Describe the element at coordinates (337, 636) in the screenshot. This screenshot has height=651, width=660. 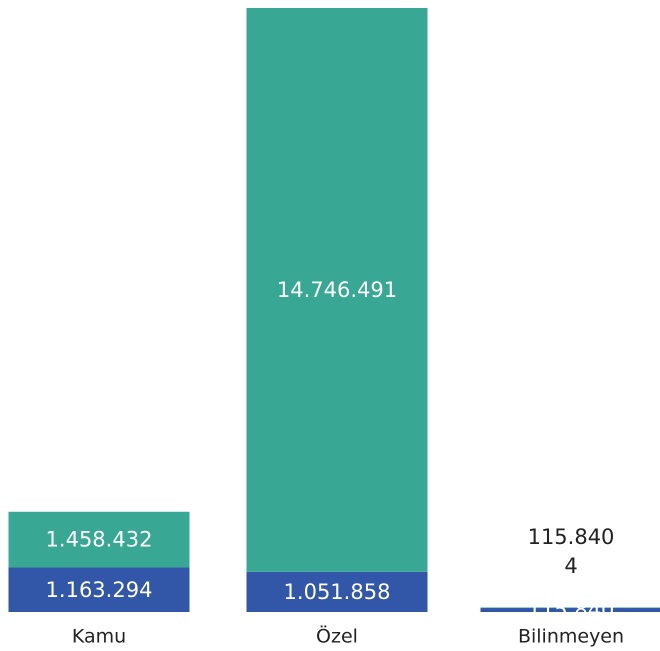
I see `category-label-özel: Özel` at that location.